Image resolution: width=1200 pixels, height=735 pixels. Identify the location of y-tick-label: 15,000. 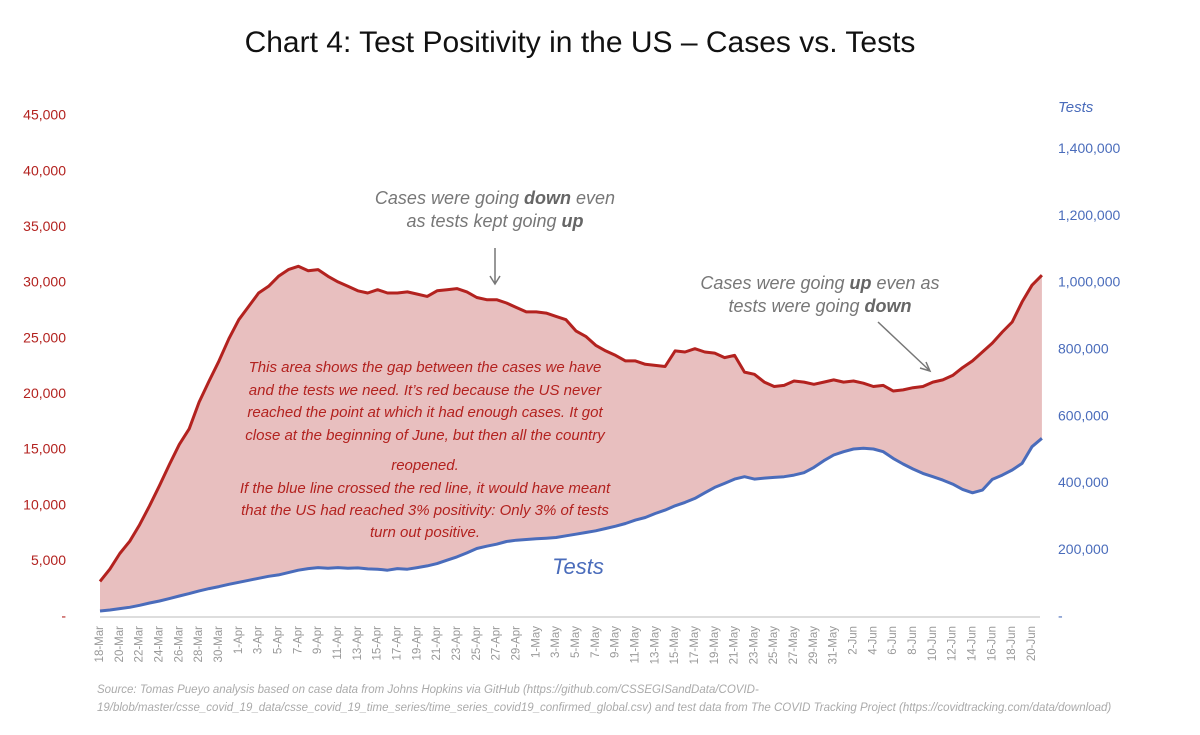
(44, 449).